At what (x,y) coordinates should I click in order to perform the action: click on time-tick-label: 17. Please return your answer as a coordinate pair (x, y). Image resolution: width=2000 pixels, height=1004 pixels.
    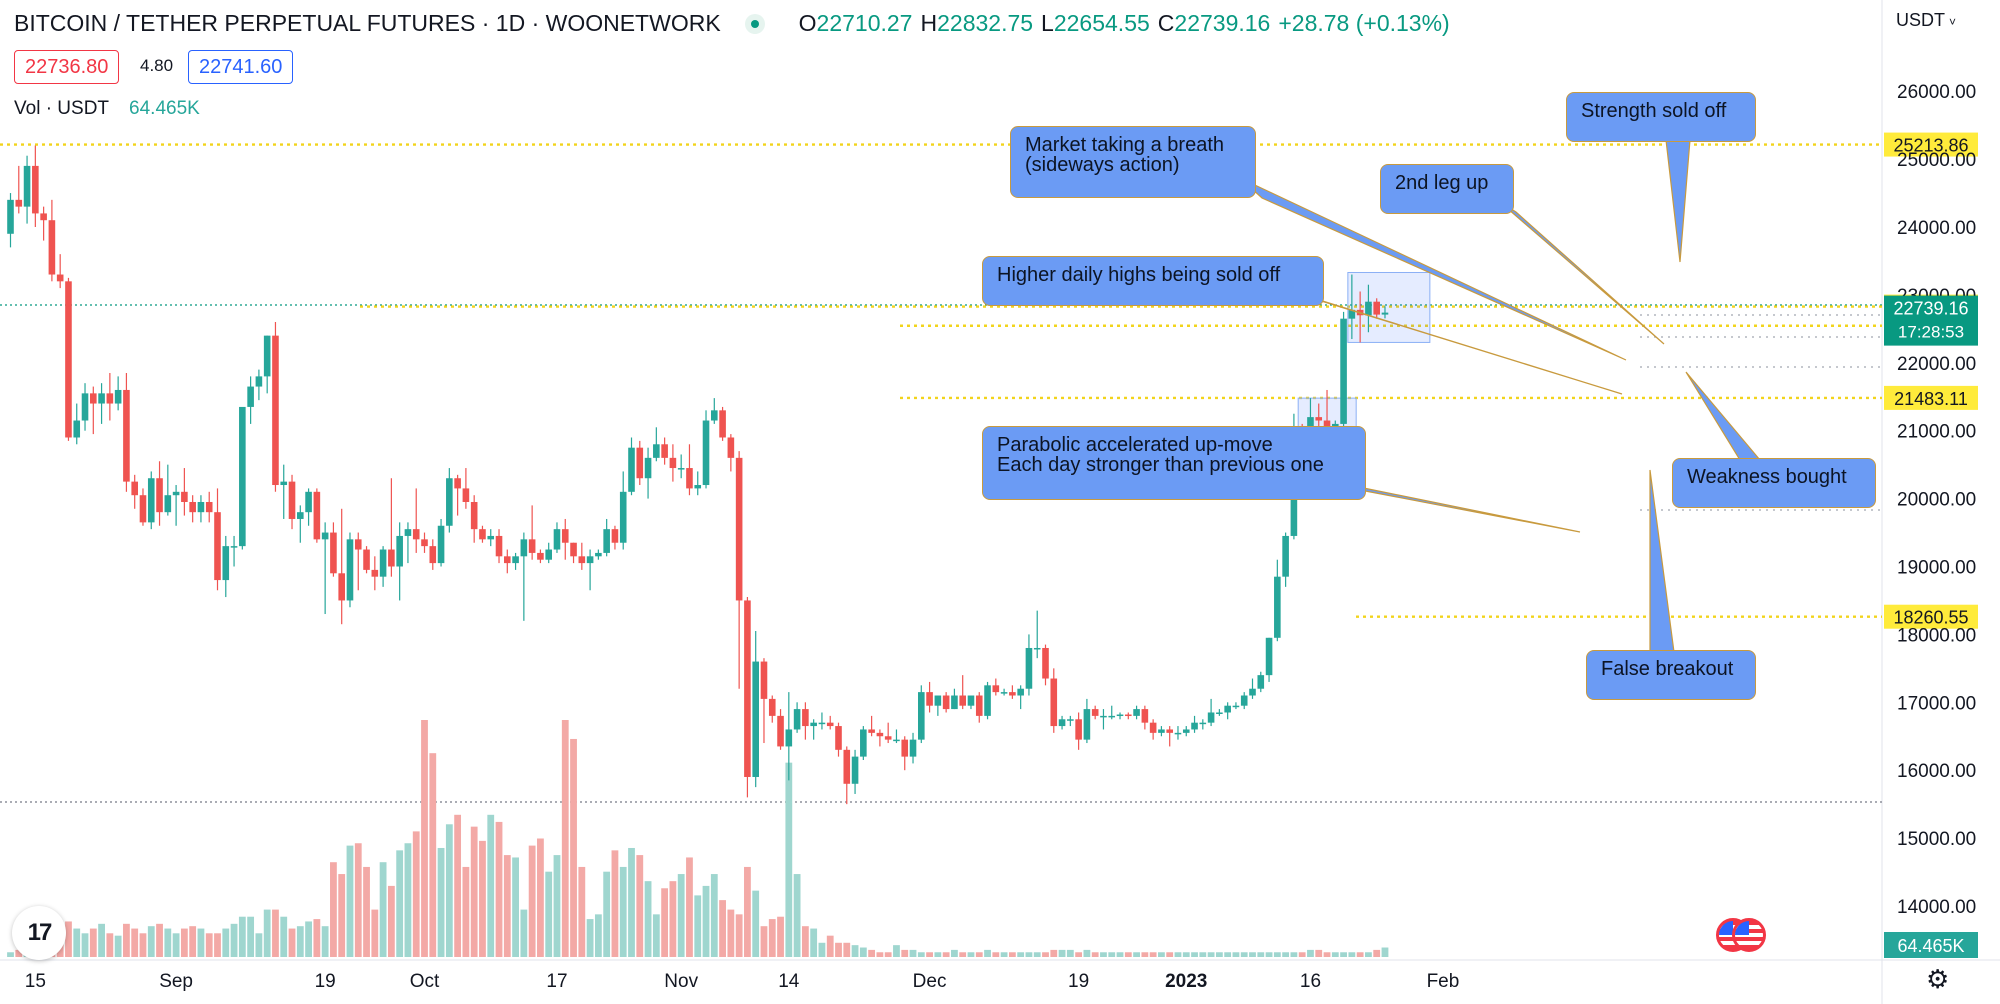
    Looking at the image, I should click on (556, 981).